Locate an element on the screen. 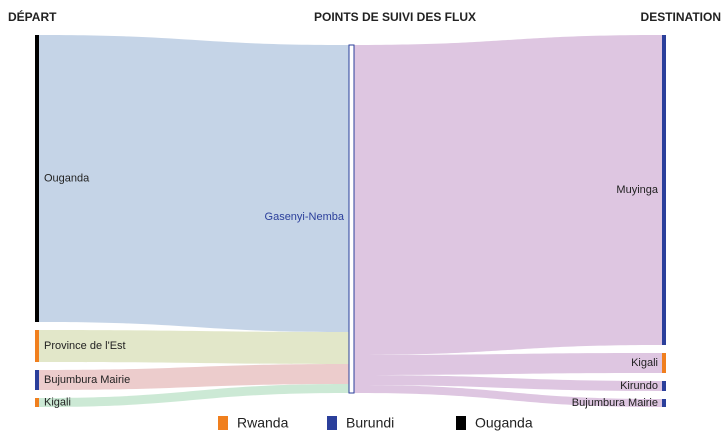 This screenshot has height=431, width=725. node-label: Ouganda is located at coordinates (67, 178).